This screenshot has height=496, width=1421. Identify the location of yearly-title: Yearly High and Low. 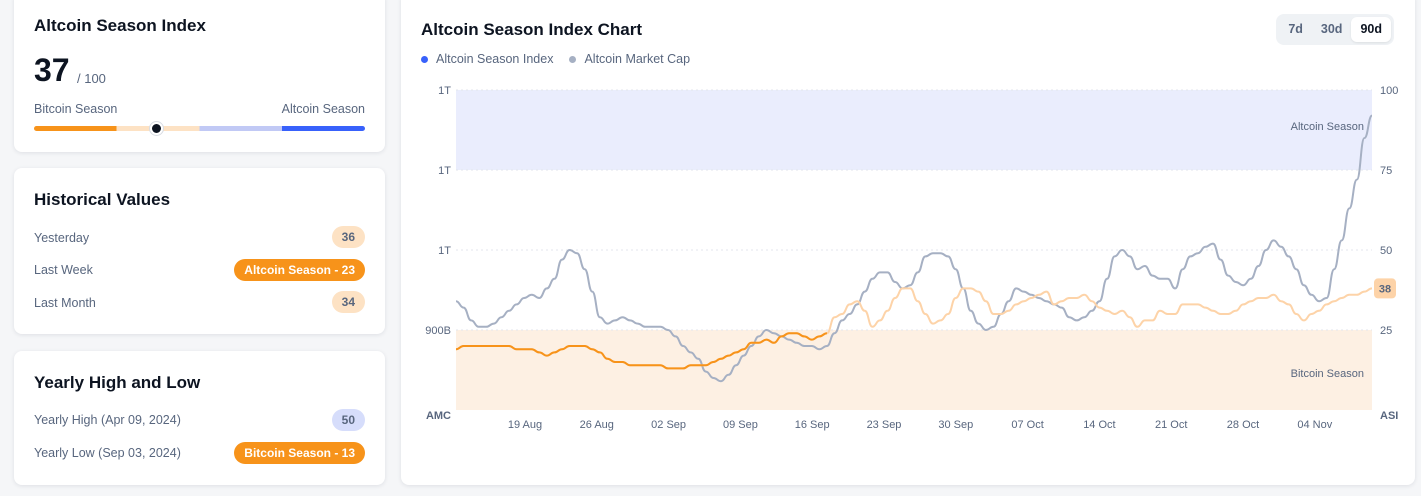
(117, 382).